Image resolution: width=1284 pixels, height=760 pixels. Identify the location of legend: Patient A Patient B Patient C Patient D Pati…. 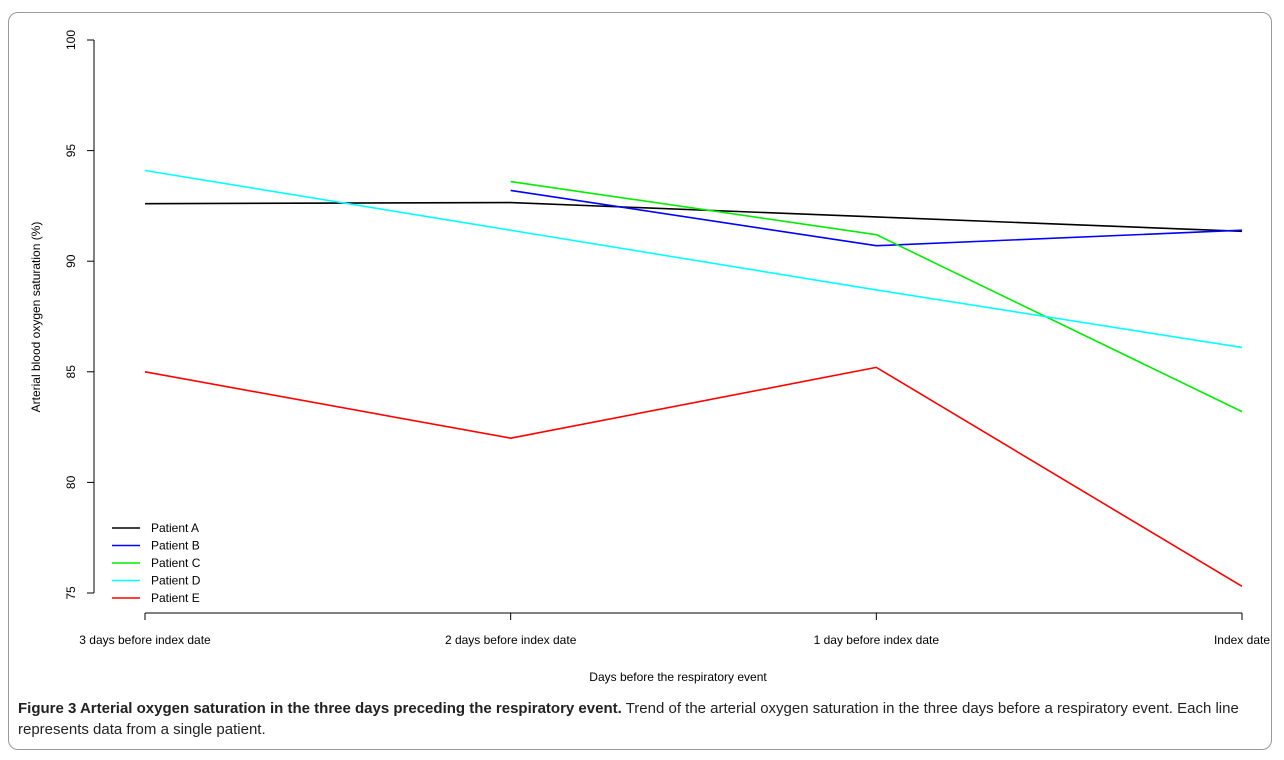
(156, 563).